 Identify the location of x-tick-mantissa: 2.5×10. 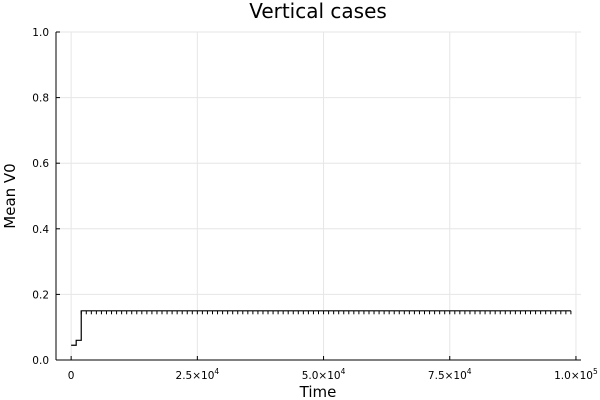
(195, 376).